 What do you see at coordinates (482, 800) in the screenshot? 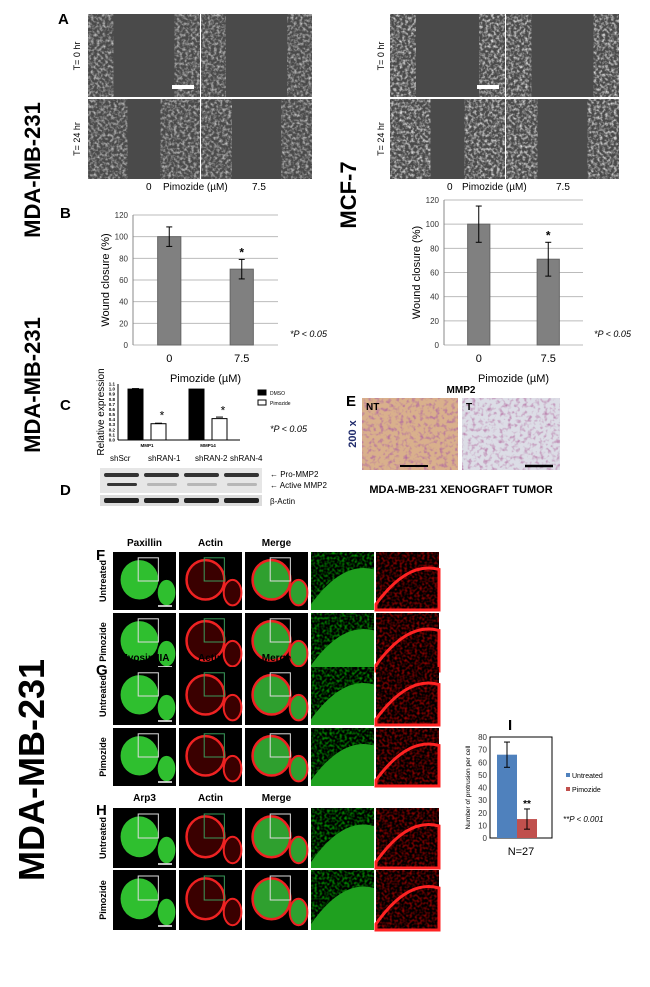
I see `y-tick-label: 30` at bounding box center [482, 800].